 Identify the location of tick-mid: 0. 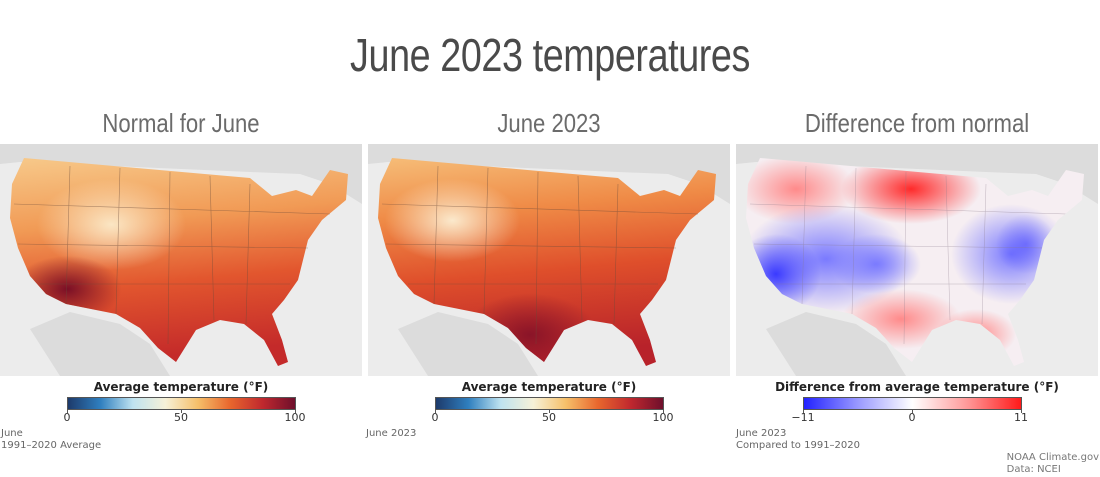
(912, 417).